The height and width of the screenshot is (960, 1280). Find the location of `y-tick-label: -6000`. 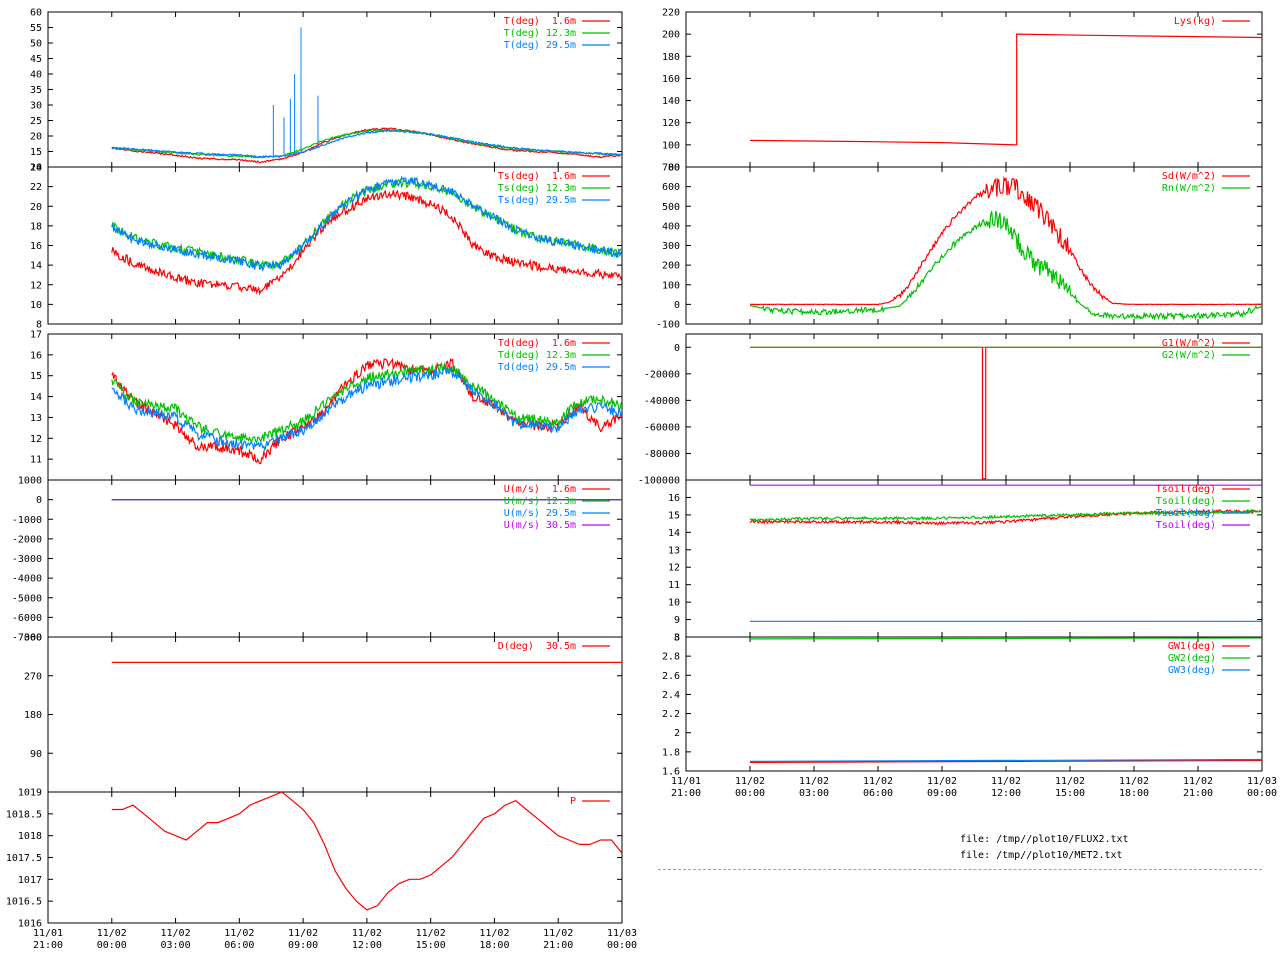

y-tick-label: -6000 is located at coordinates (27, 618).